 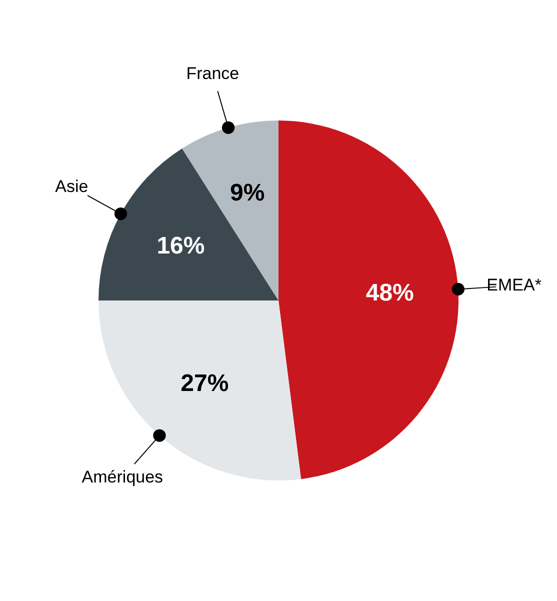 What do you see at coordinates (180, 246) in the screenshot?
I see `data-label: 16%` at bounding box center [180, 246].